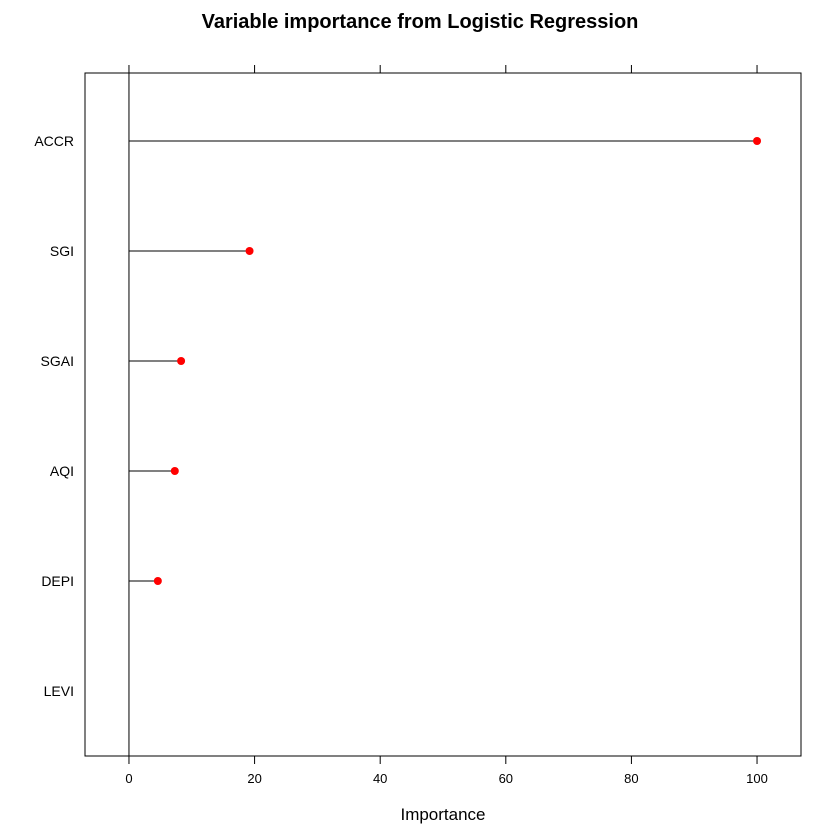 The width and height of the screenshot is (840, 840). Describe the element at coordinates (757, 778) in the screenshot. I see `x-tick-label: 100` at that location.